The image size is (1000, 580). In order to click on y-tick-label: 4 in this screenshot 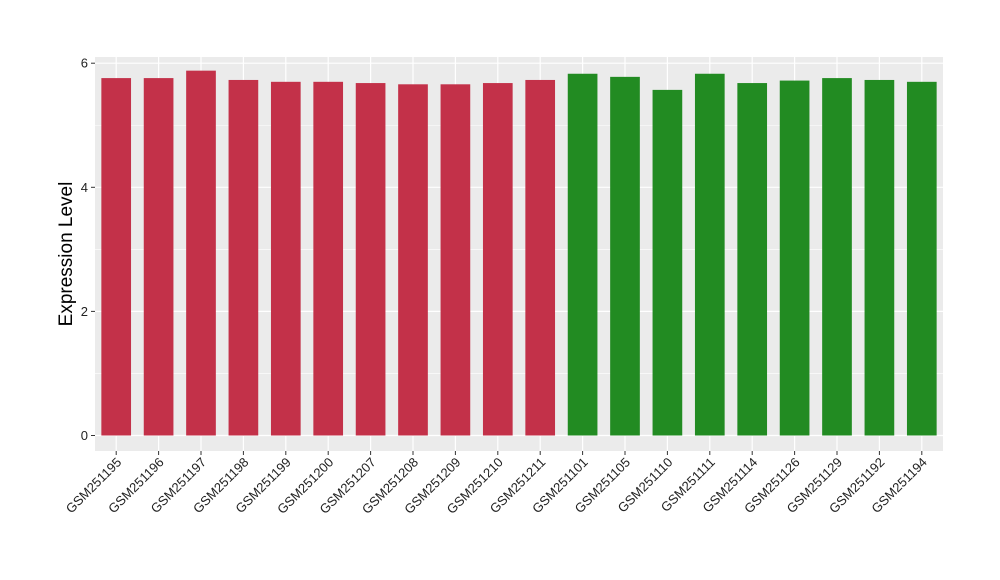, I will do `click(84, 187)`.